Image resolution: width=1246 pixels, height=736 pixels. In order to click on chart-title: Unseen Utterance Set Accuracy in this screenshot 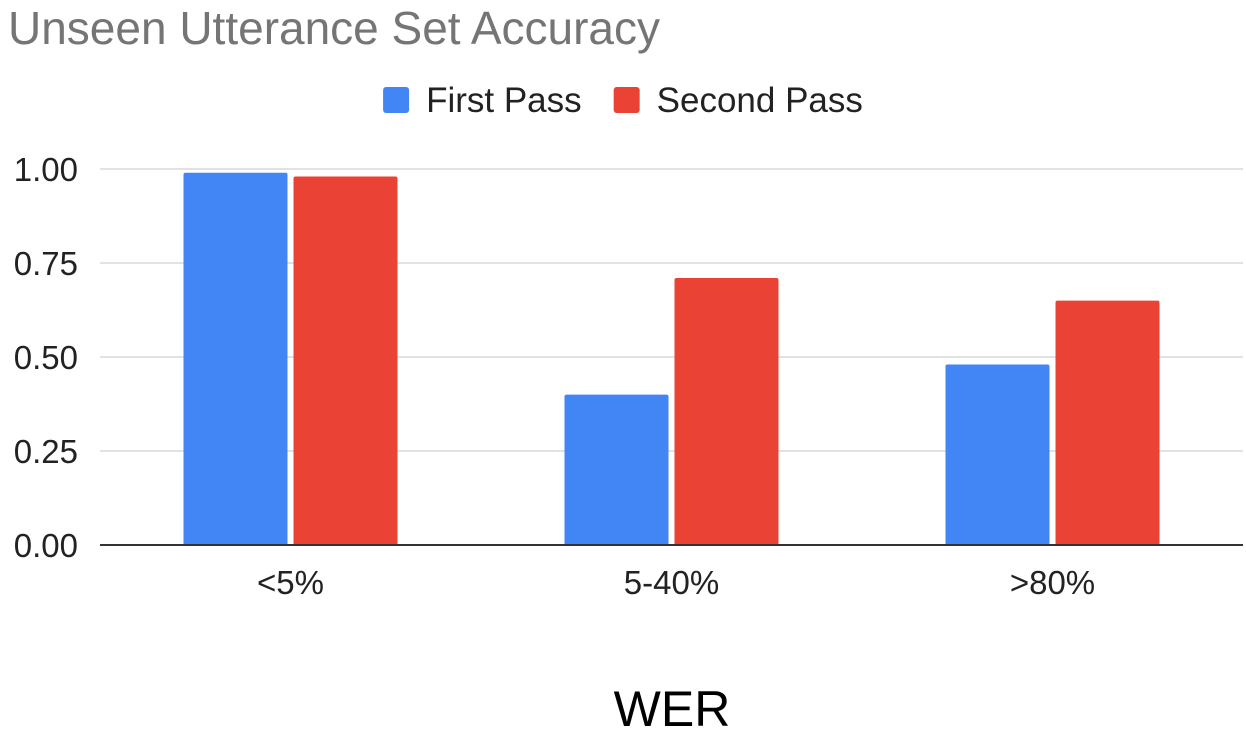, I will do `click(334, 28)`.